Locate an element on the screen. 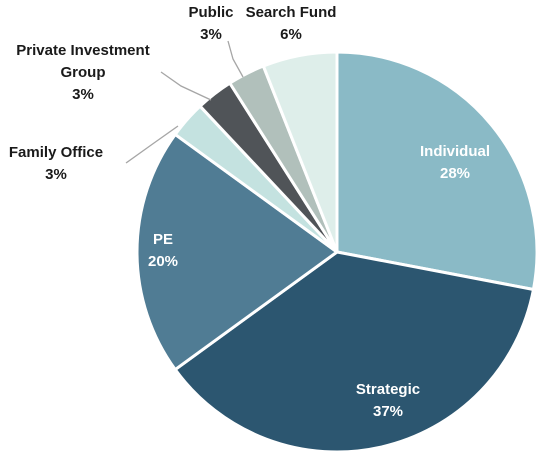 This screenshot has width=539, height=455. slice-category-label: Group is located at coordinates (83, 72).